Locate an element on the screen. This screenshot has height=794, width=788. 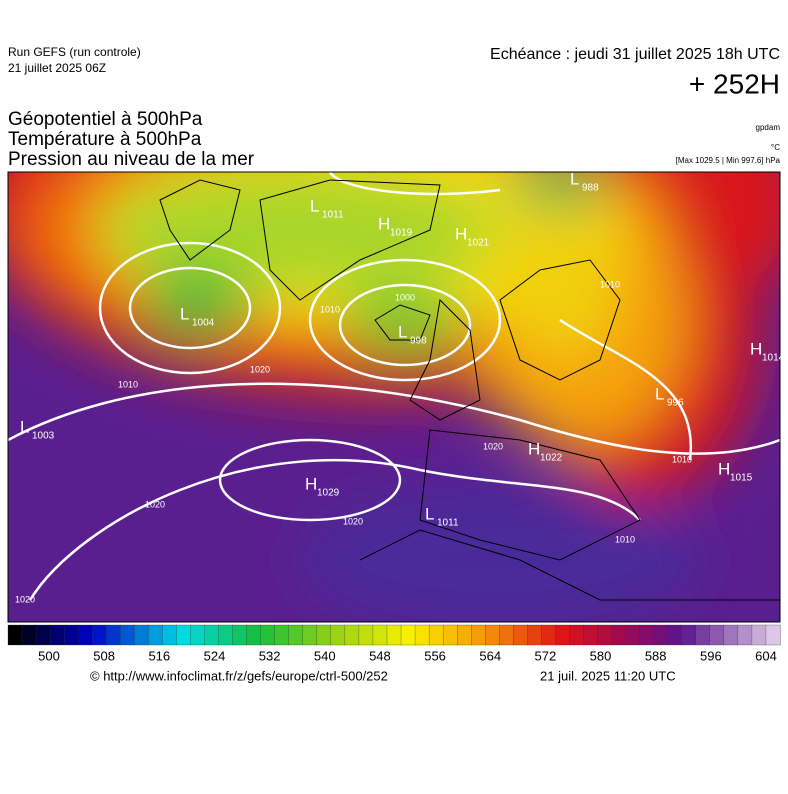
colorbar-label: 564 is located at coordinates (490, 655).